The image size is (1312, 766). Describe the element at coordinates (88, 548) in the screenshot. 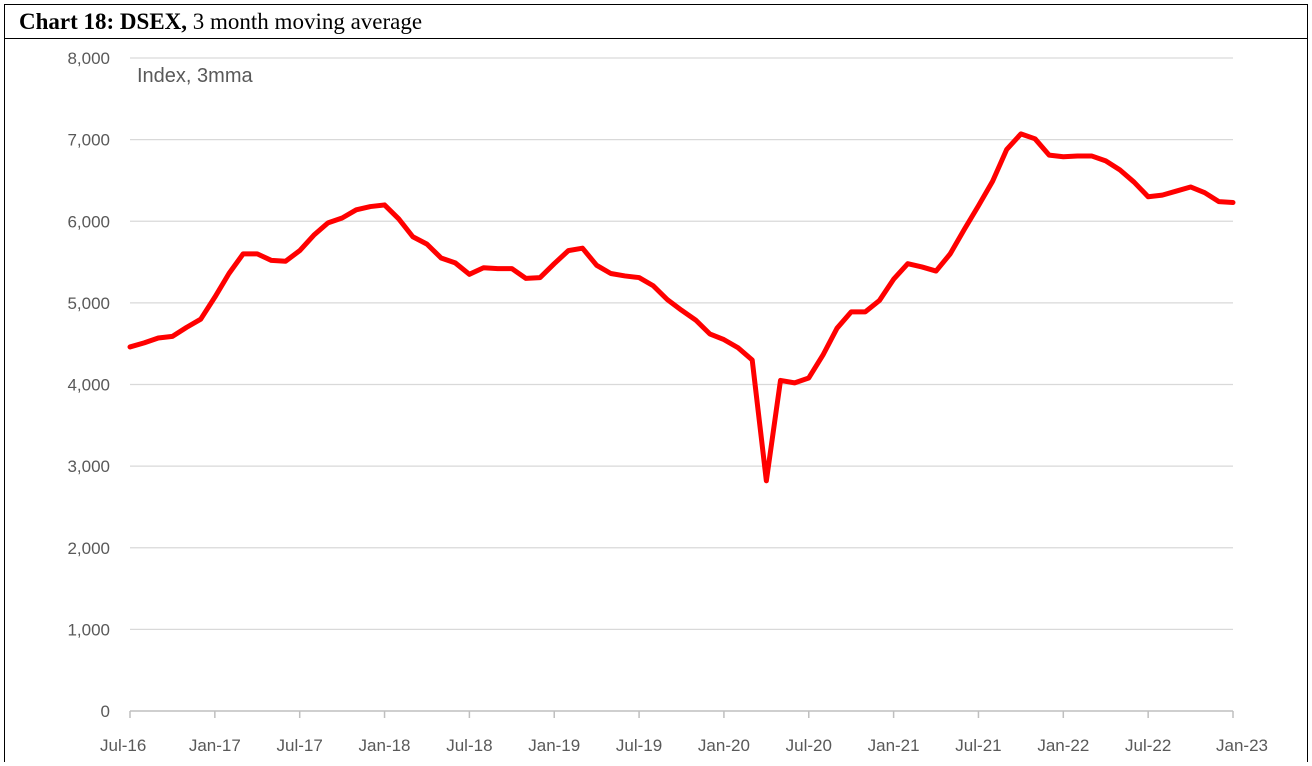

I see `y-tick-label: 2,000` at that location.